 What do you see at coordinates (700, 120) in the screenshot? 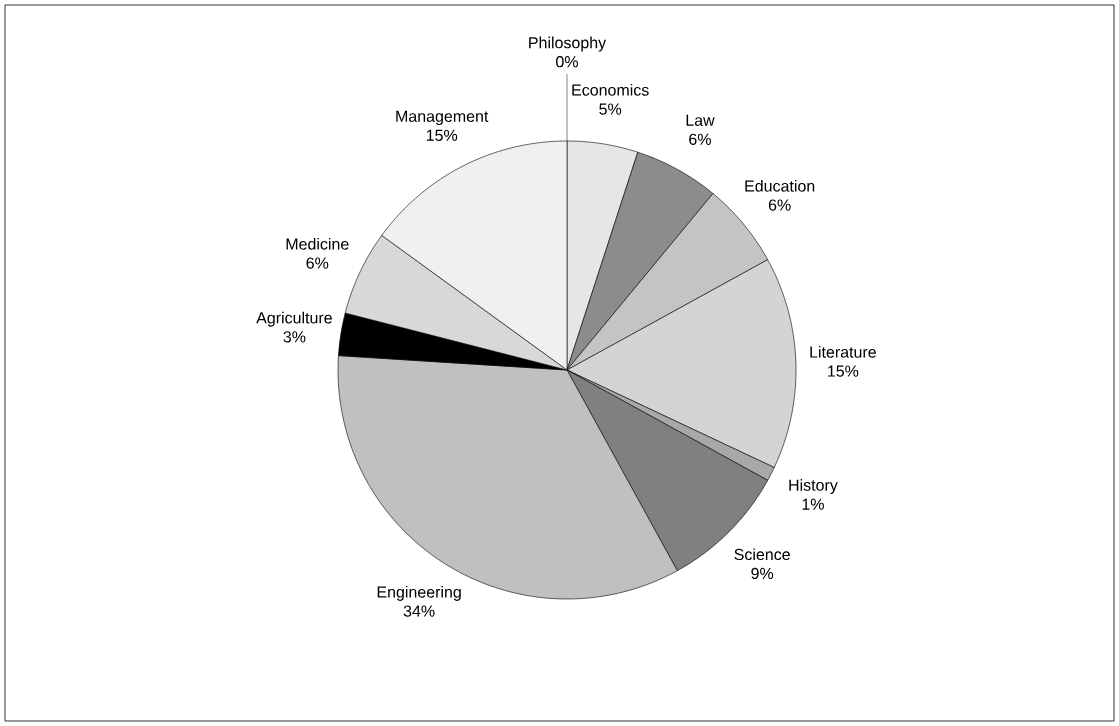
I see `slice-label: Law` at bounding box center [700, 120].